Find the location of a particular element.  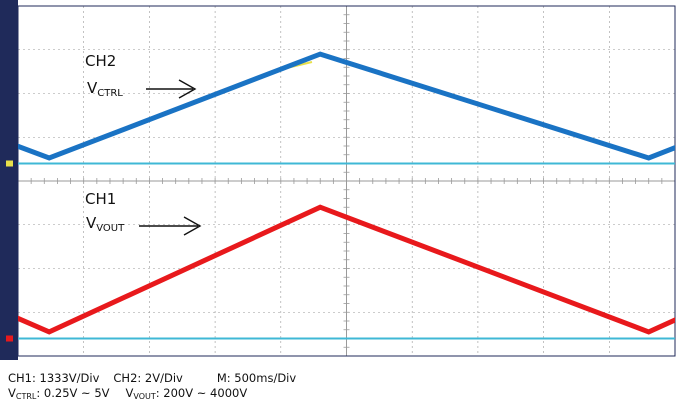

vctrl-range-text: : 0.25V ~ 5V is located at coordinates (73, 393).